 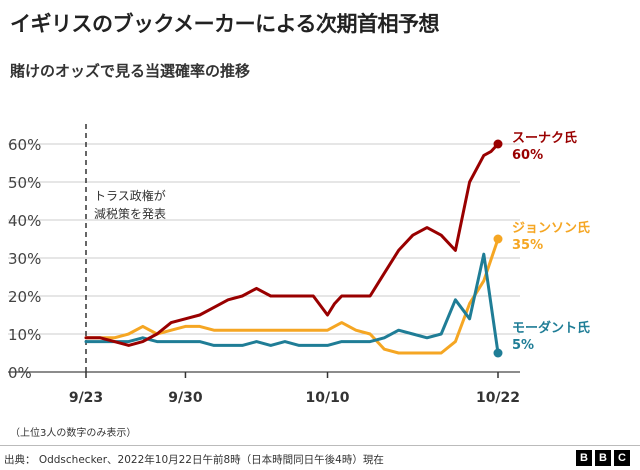 What do you see at coordinates (551, 242) in the screenshot?
I see `series-labels: ジョンソン氏 35% モーダント氏 5% スーナク氏 60%` at bounding box center [551, 242].